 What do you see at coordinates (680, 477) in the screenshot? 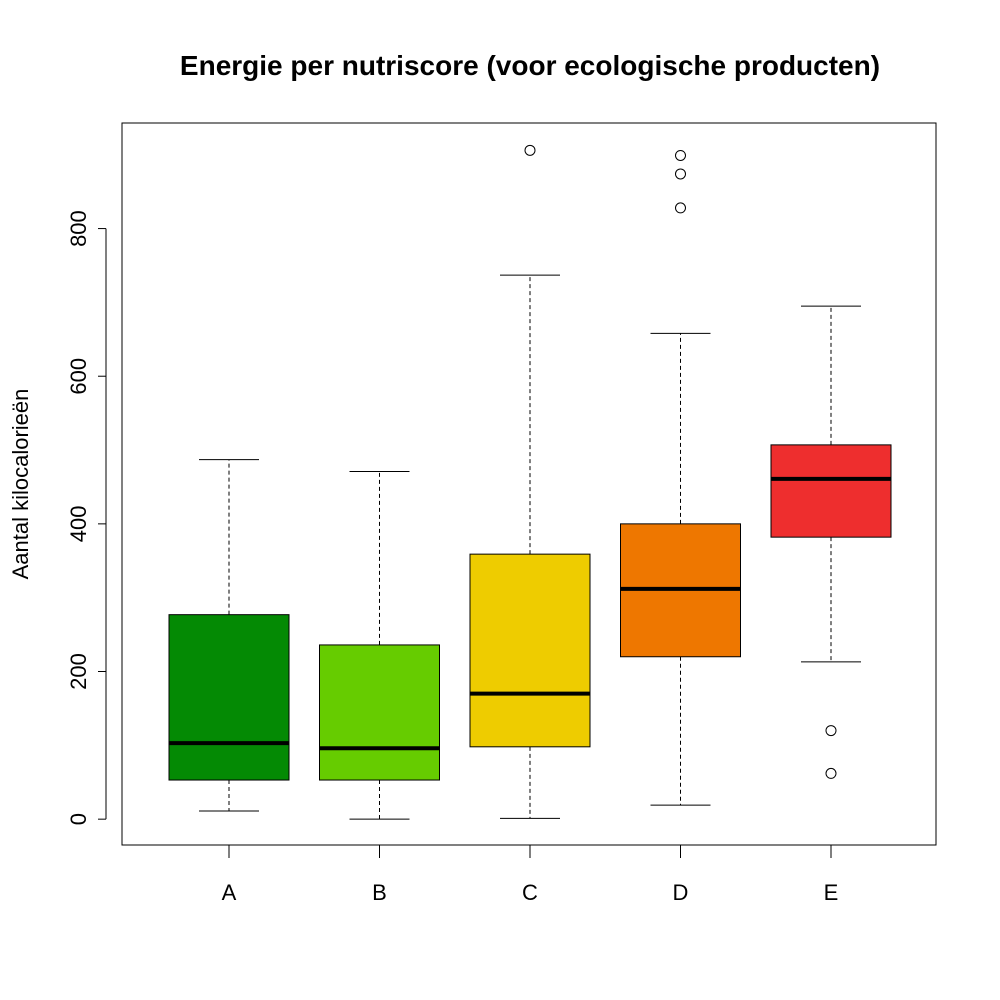
I see `box-D` at bounding box center [680, 477].